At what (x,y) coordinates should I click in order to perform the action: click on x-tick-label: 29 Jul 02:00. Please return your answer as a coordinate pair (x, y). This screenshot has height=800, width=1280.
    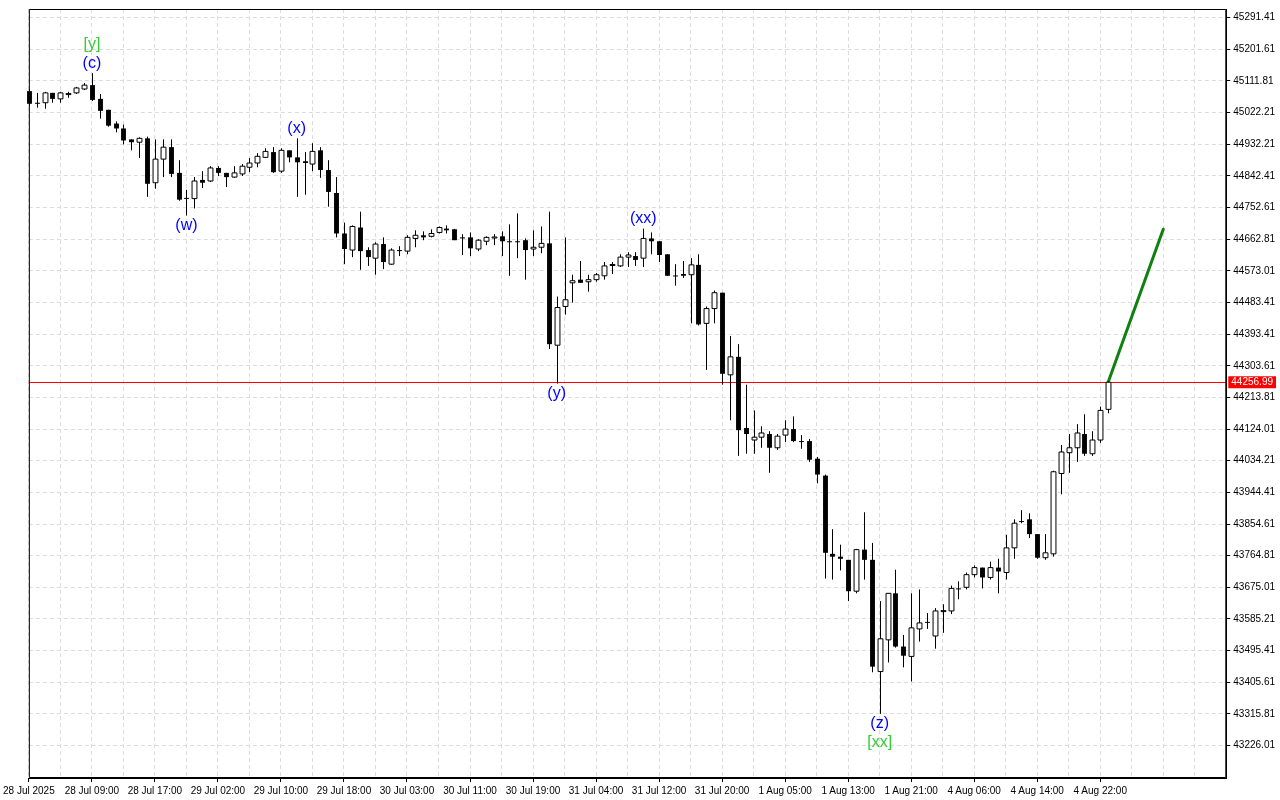
    Looking at the image, I should click on (218, 790).